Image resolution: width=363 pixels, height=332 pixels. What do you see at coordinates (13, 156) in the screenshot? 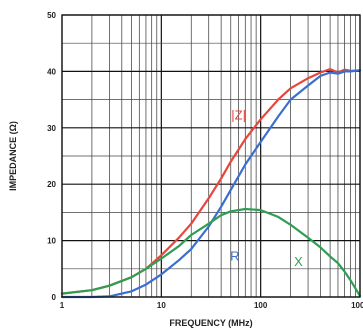
I see `y-axis-title: IMPEDANCE (Ω)` at bounding box center [13, 156].